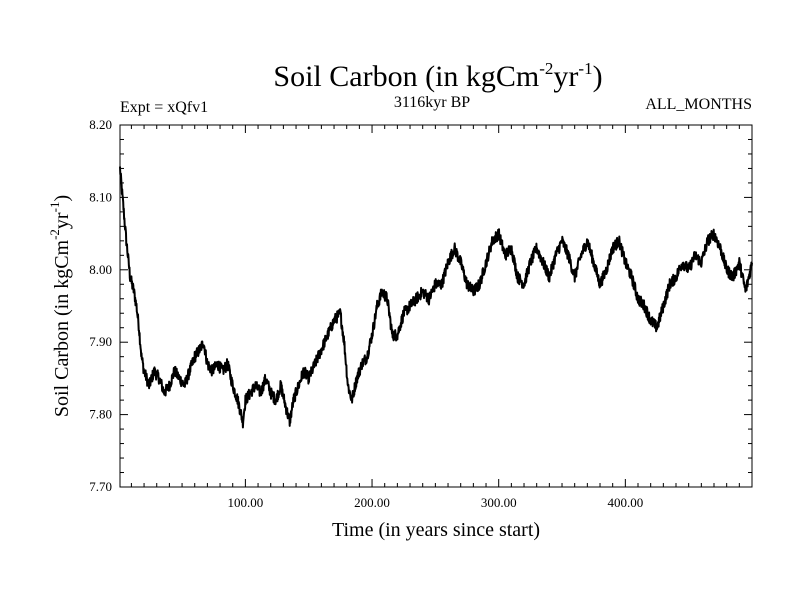 The width and height of the screenshot is (800, 600). What do you see at coordinates (100, 124) in the screenshot?
I see `y-tick-label: 8.20` at bounding box center [100, 124].